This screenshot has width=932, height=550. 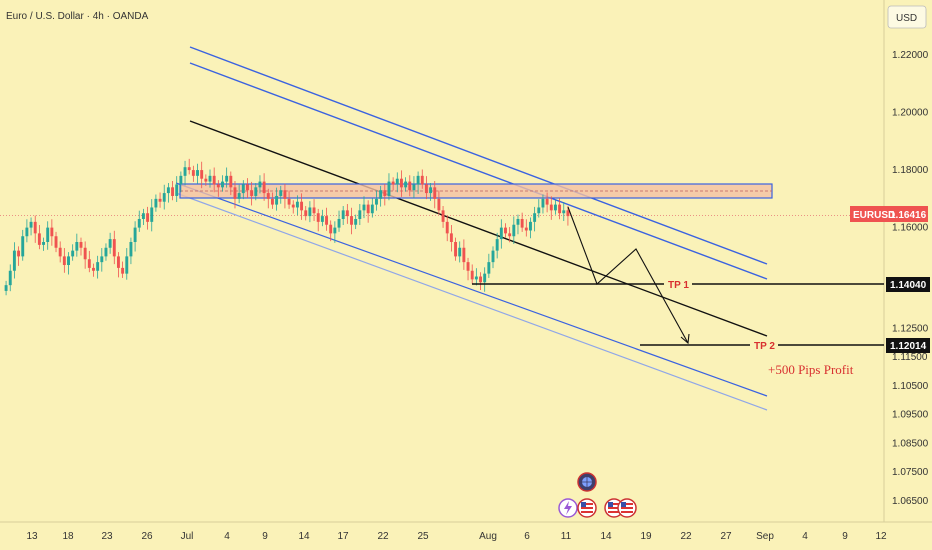 I want to click on projected-path, so click(x=628, y=275).